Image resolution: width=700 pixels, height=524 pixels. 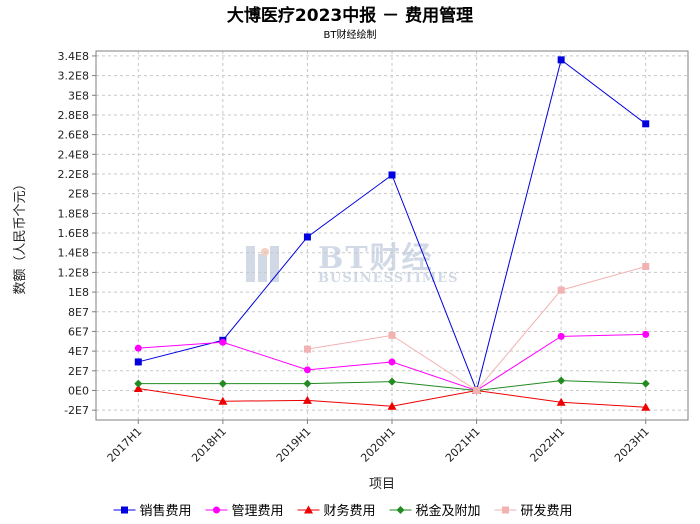 What do you see at coordinates (73, 174) in the screenshot?
I see `y-tick-label: 2.2E8` at bounding box center [73, 174].